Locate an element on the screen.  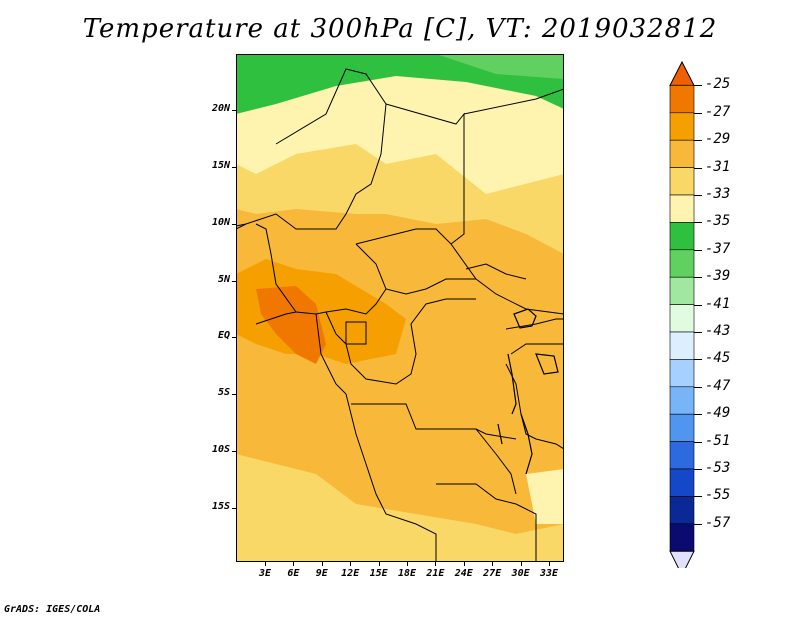
colorbar-label: -29 is located at coordinates (718, 139).